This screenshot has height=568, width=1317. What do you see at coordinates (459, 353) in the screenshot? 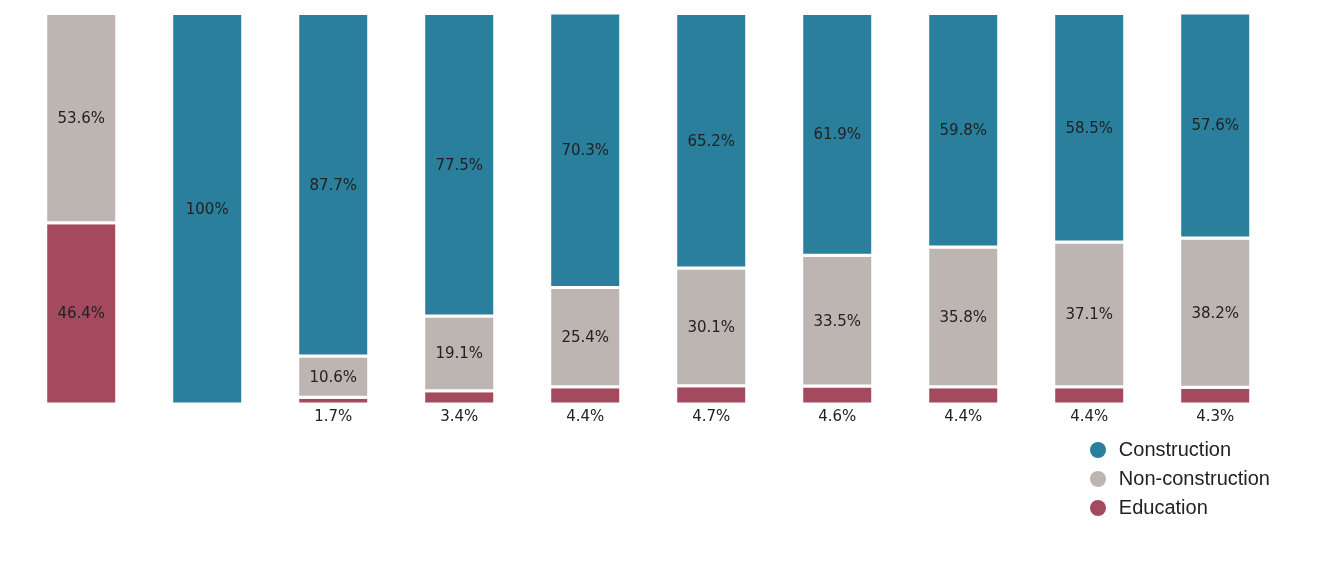
I see `data-label: 19.1%` at bounding box center [459, 353].